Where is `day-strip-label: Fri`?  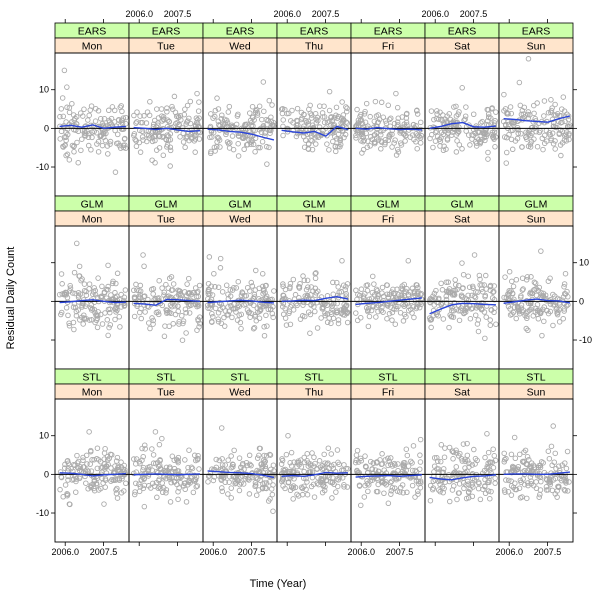
day-strip-label: Fri is located at coordinates (388, 220).